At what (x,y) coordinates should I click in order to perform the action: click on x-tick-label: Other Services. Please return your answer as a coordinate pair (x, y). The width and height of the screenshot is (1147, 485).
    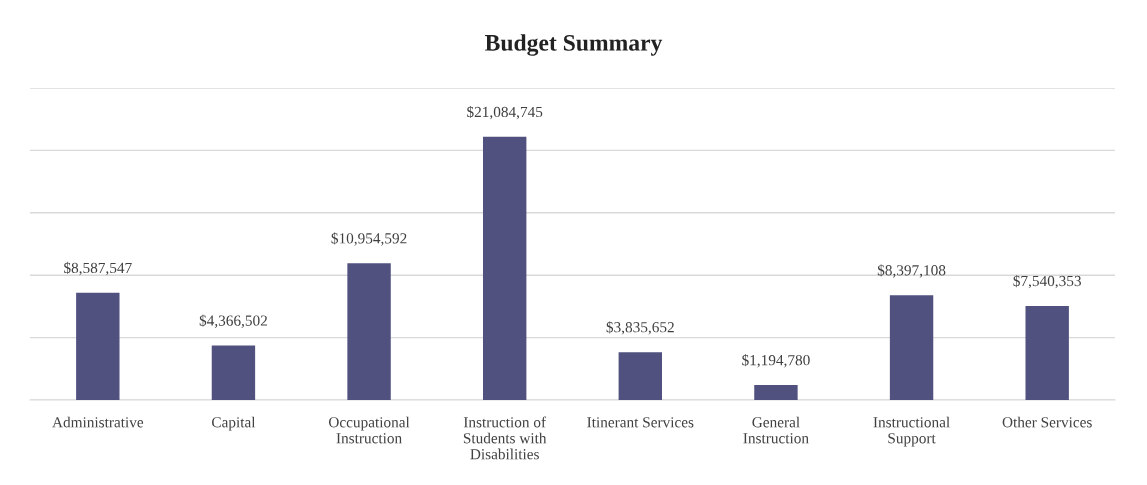
    Looking at the image, I should click on (1047, 422).